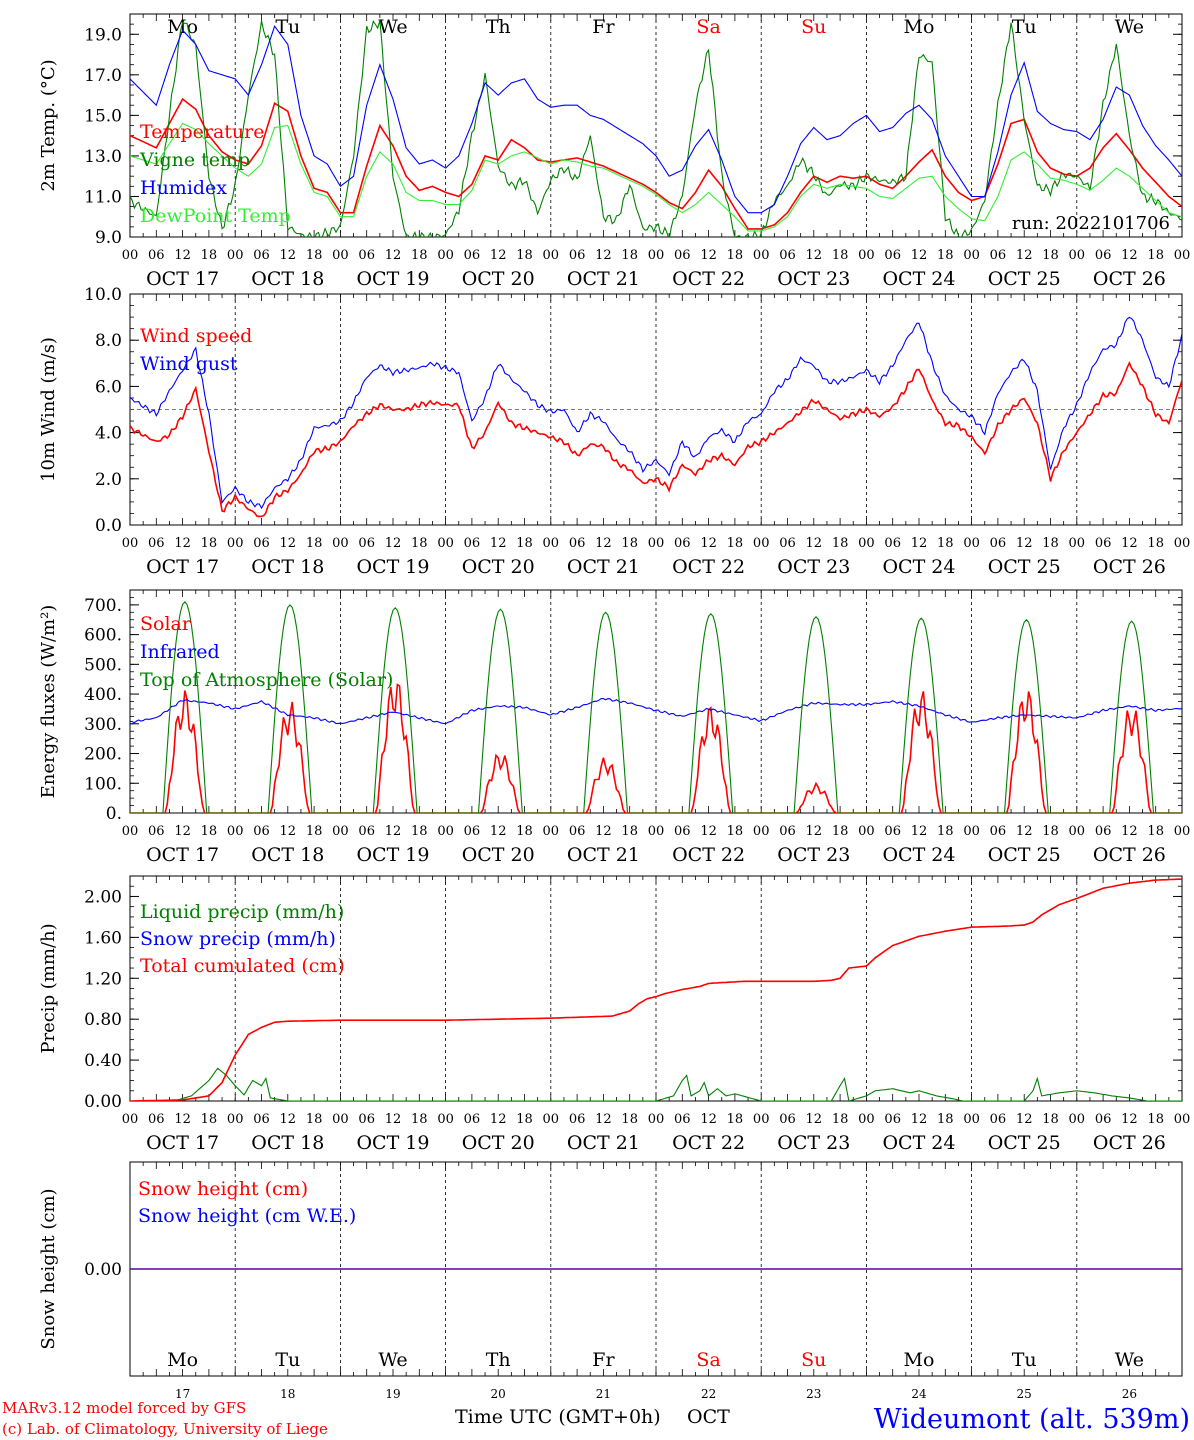  What do you see at coordinates (498, 1394) in the screenshot?
I see `footer-day-number: 20` at bounding box center [498, 1394].